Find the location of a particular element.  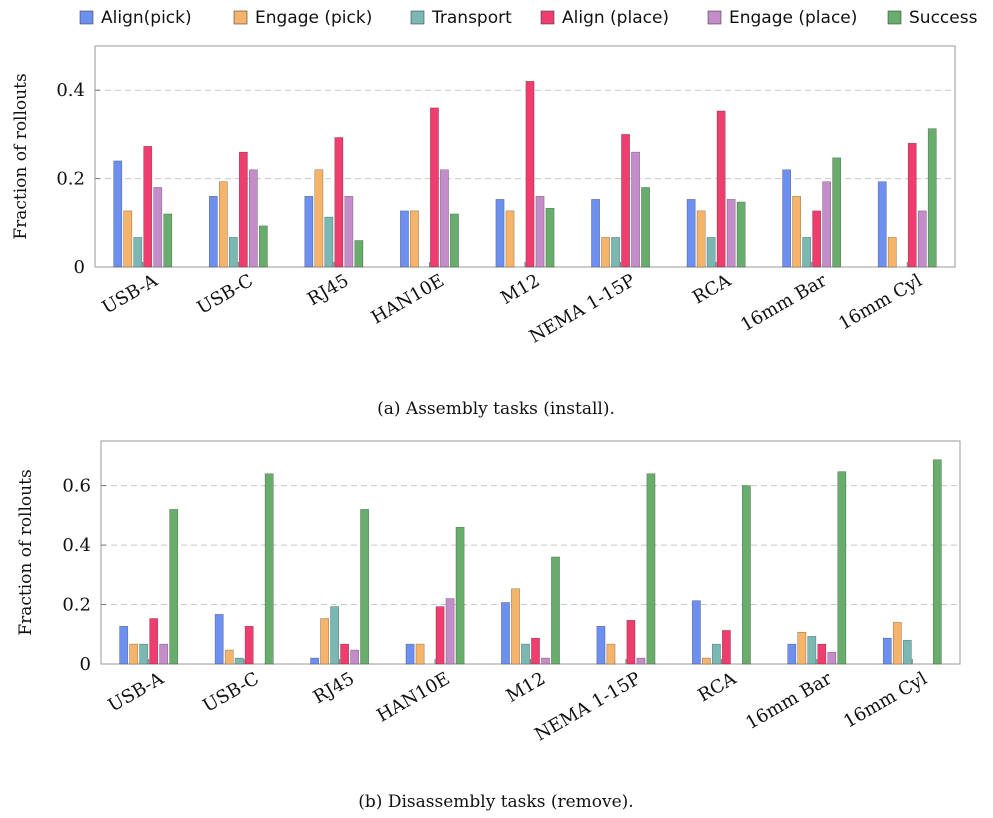

bar-transport-m12 is located at coordinates (525, 654).